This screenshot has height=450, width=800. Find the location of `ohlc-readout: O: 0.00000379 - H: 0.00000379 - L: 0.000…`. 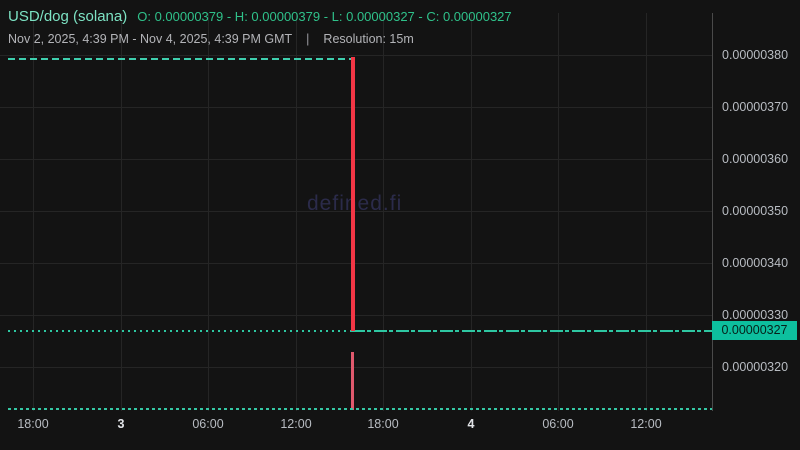

ohlc-readout: O: 0.00000379 - H: 0.00000379 - L: 0.000… is located at coordinates (324, 16).